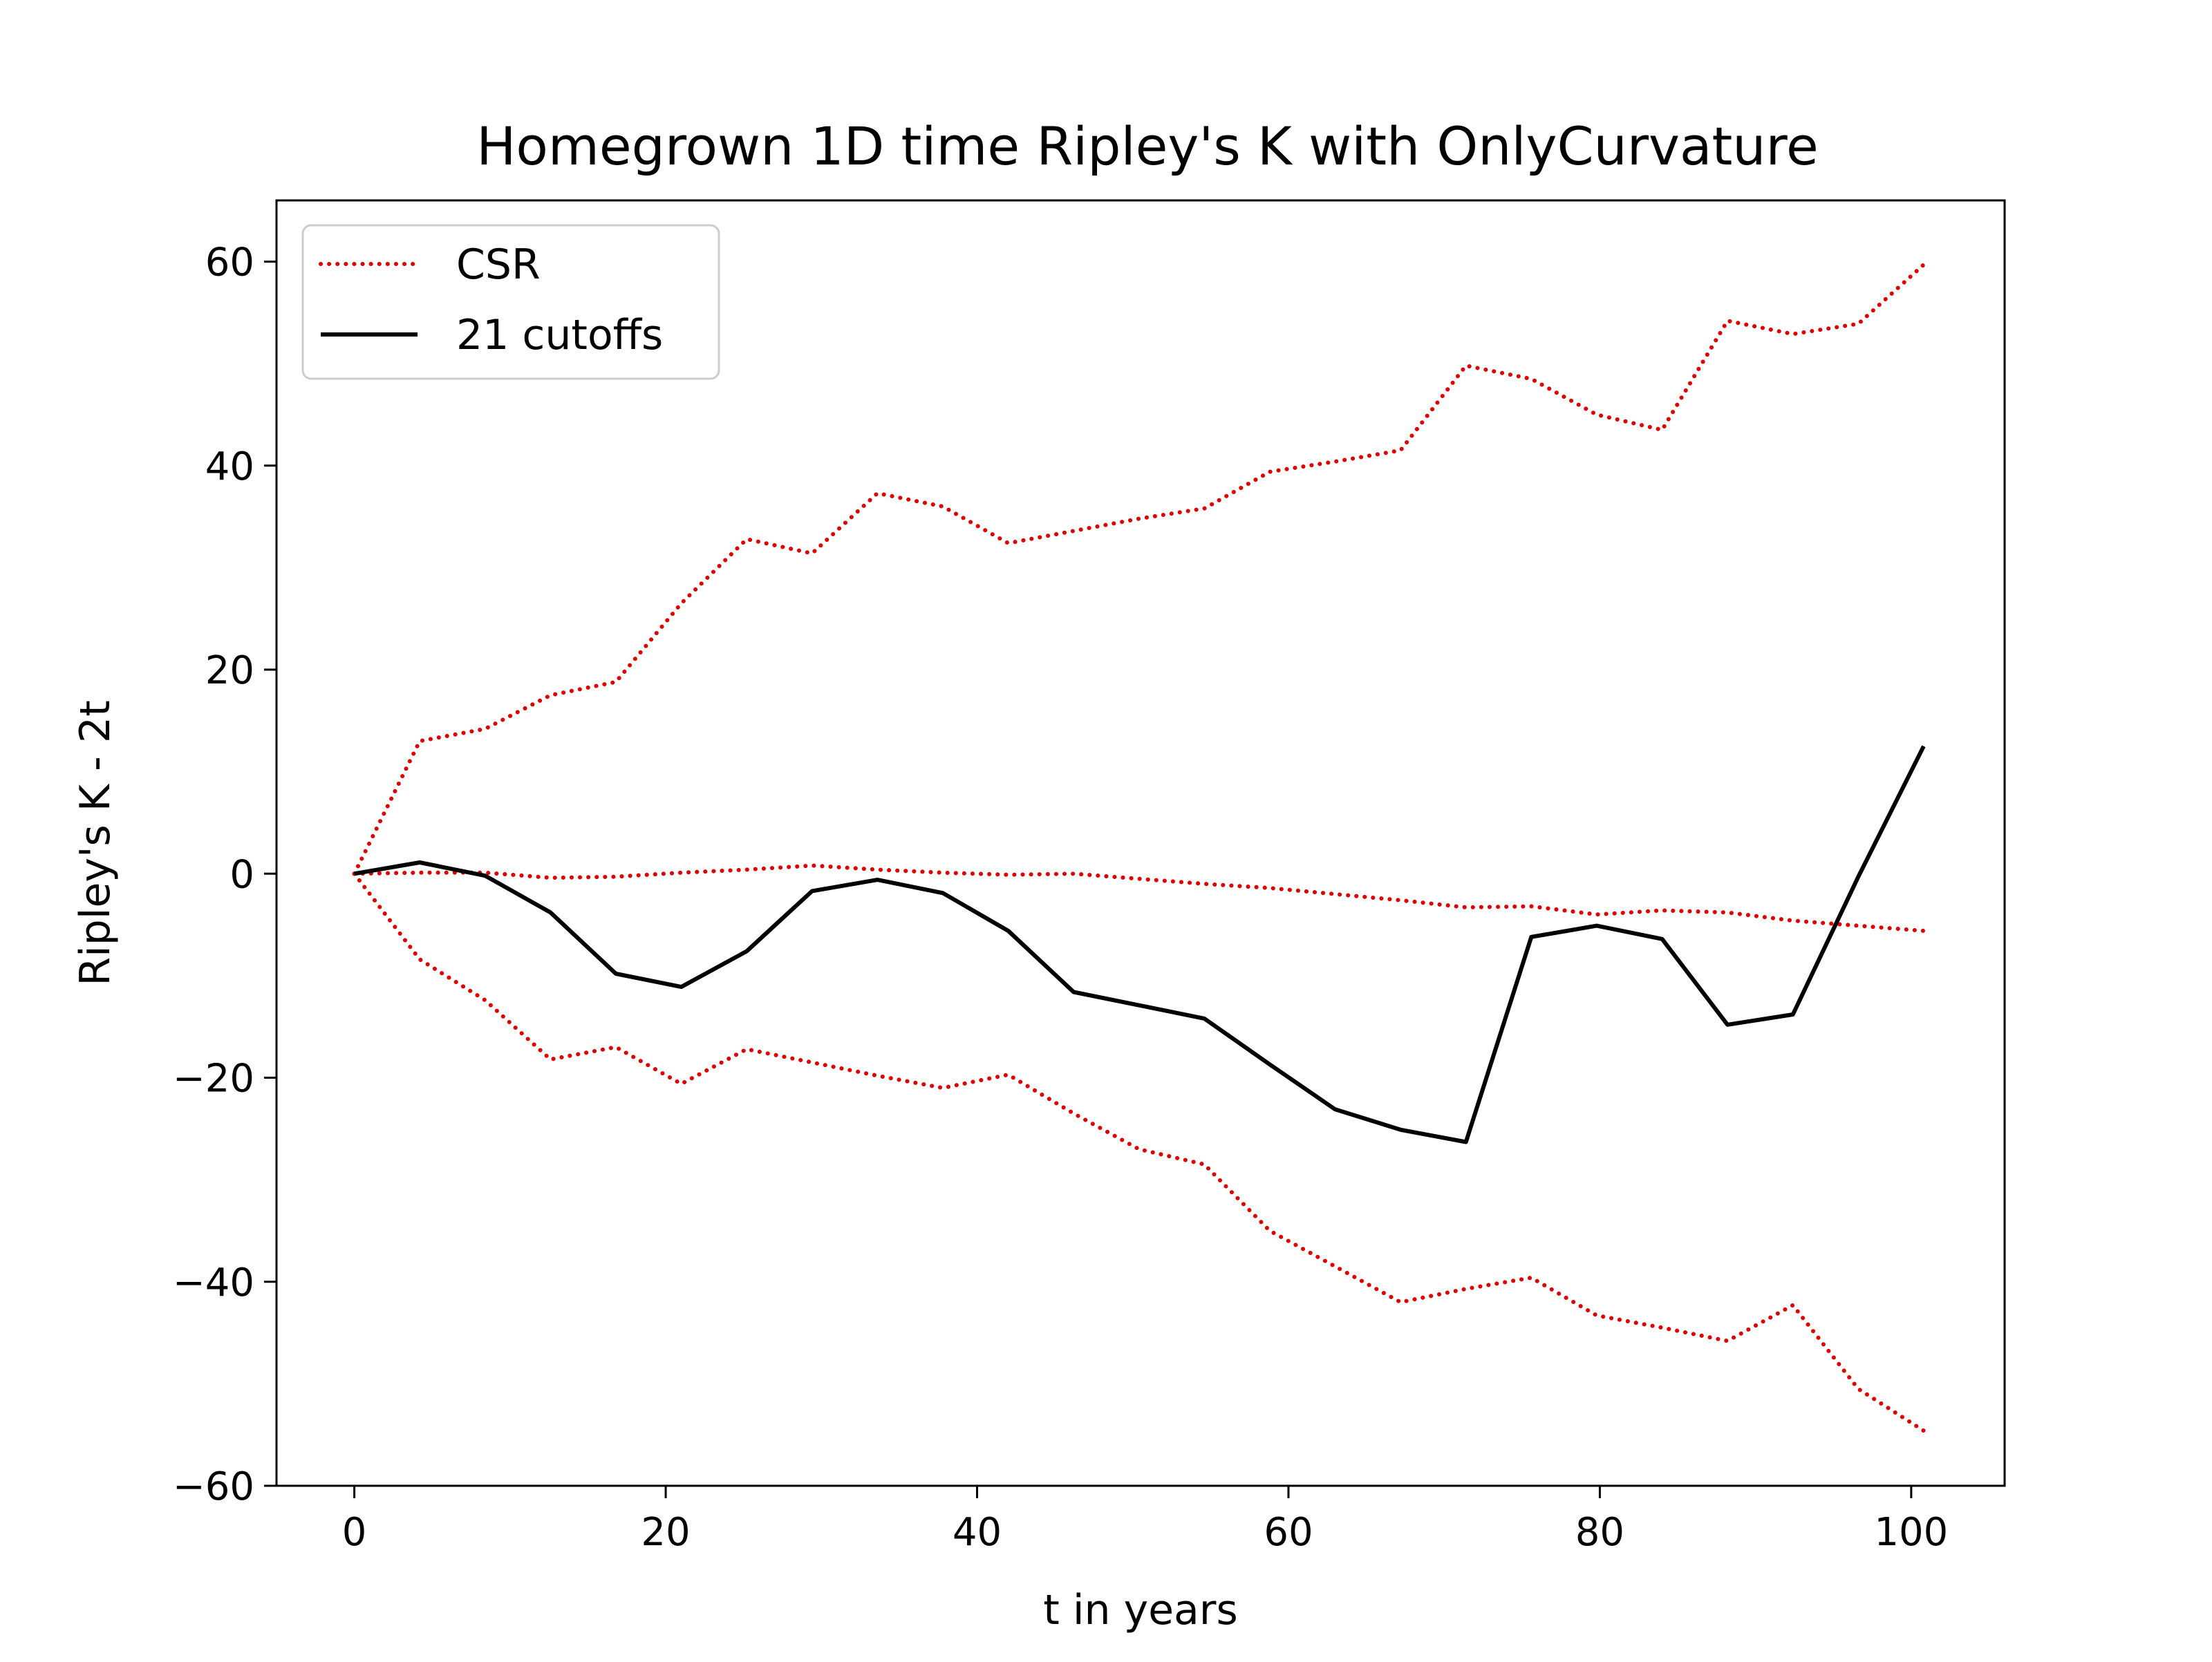 The image size is (2212, 1662). What do you see at coordinates (559, 335) in the screenshot?
I see `legend-label-21-cutoffs: 21 cutoffs` at bounding box center [559, 335].